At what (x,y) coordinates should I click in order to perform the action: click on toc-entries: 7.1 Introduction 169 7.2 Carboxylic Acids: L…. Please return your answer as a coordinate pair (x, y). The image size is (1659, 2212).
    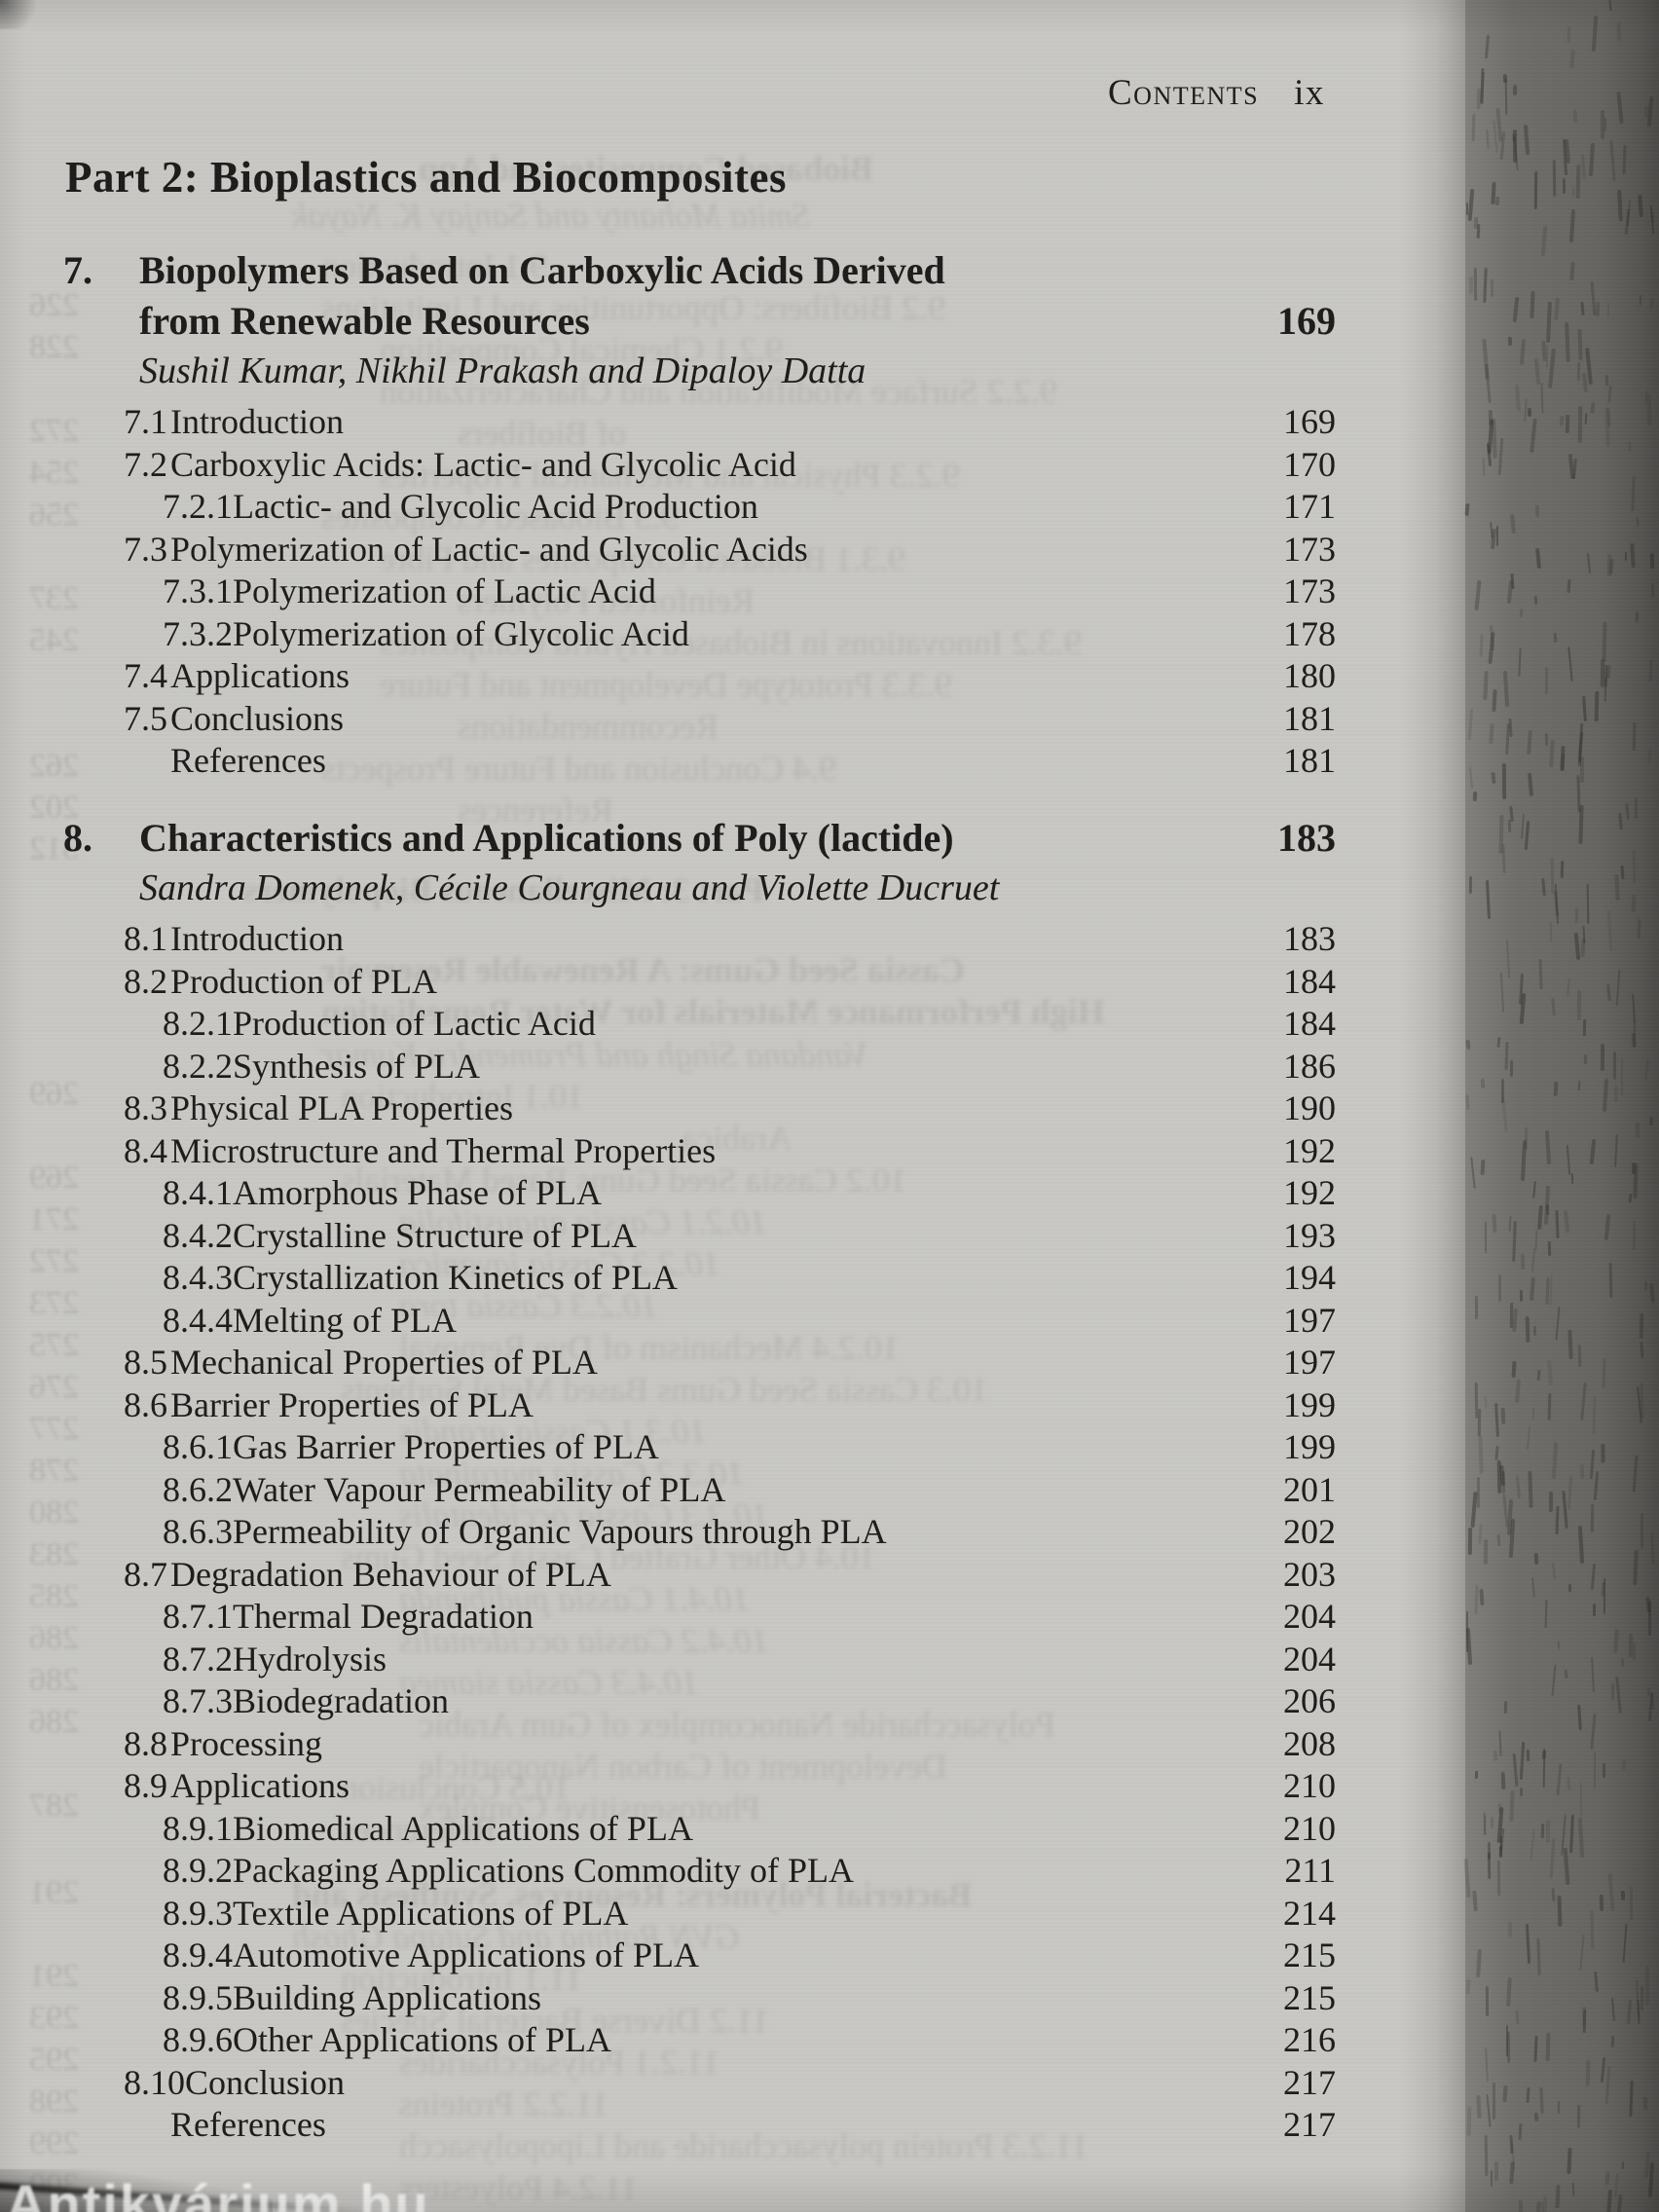
    Looking at the image, I should click on (699, 592).